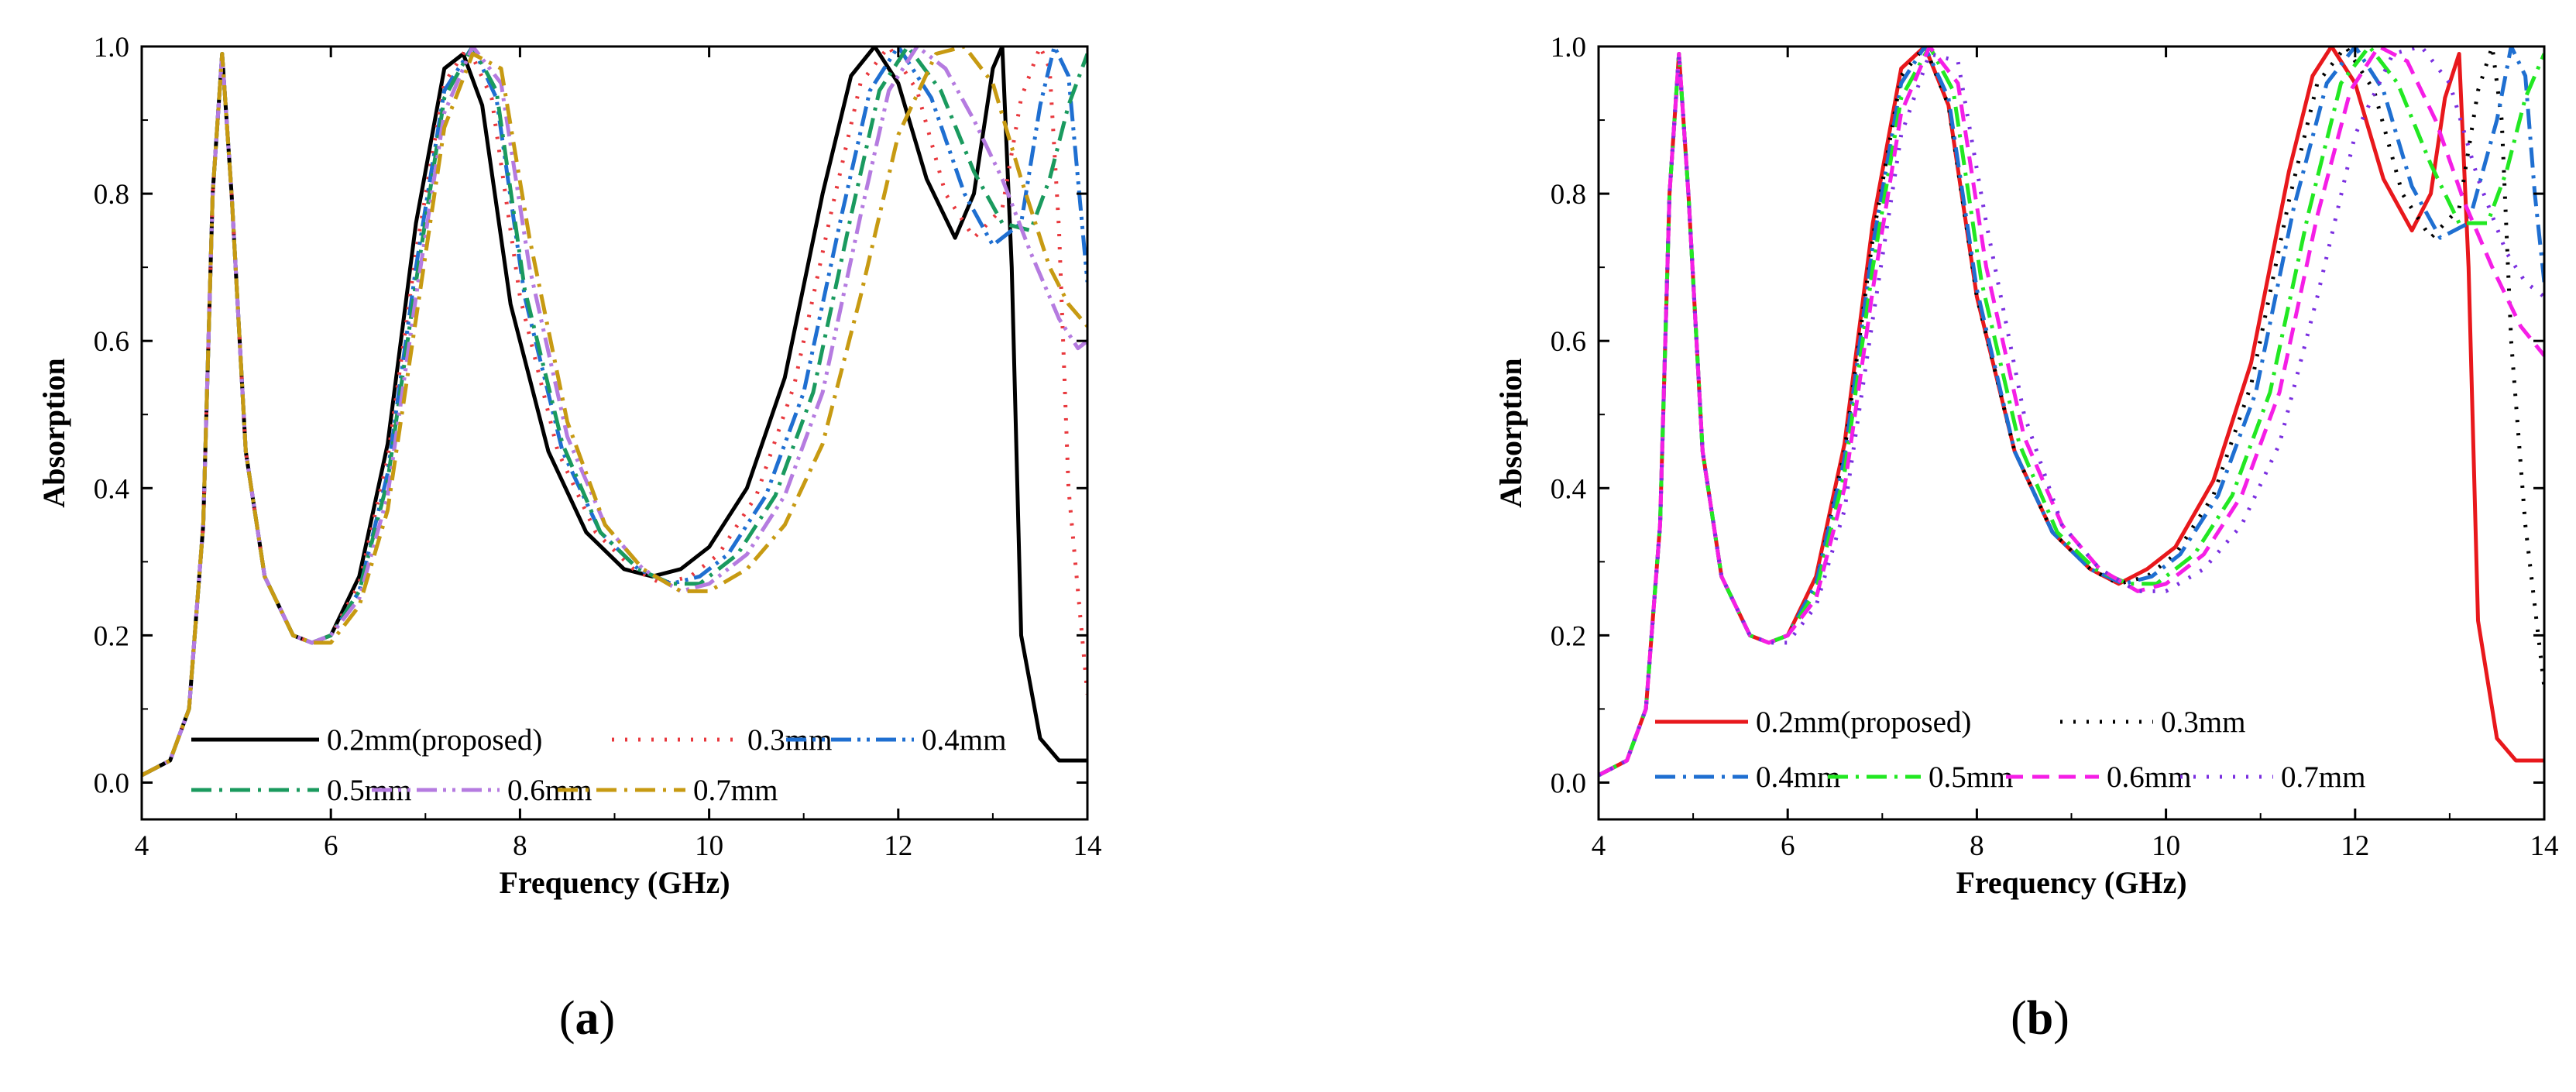 This screenshot has height=1092, width=2576. I want to click on panel-label: (b), so click(2040, 1018).